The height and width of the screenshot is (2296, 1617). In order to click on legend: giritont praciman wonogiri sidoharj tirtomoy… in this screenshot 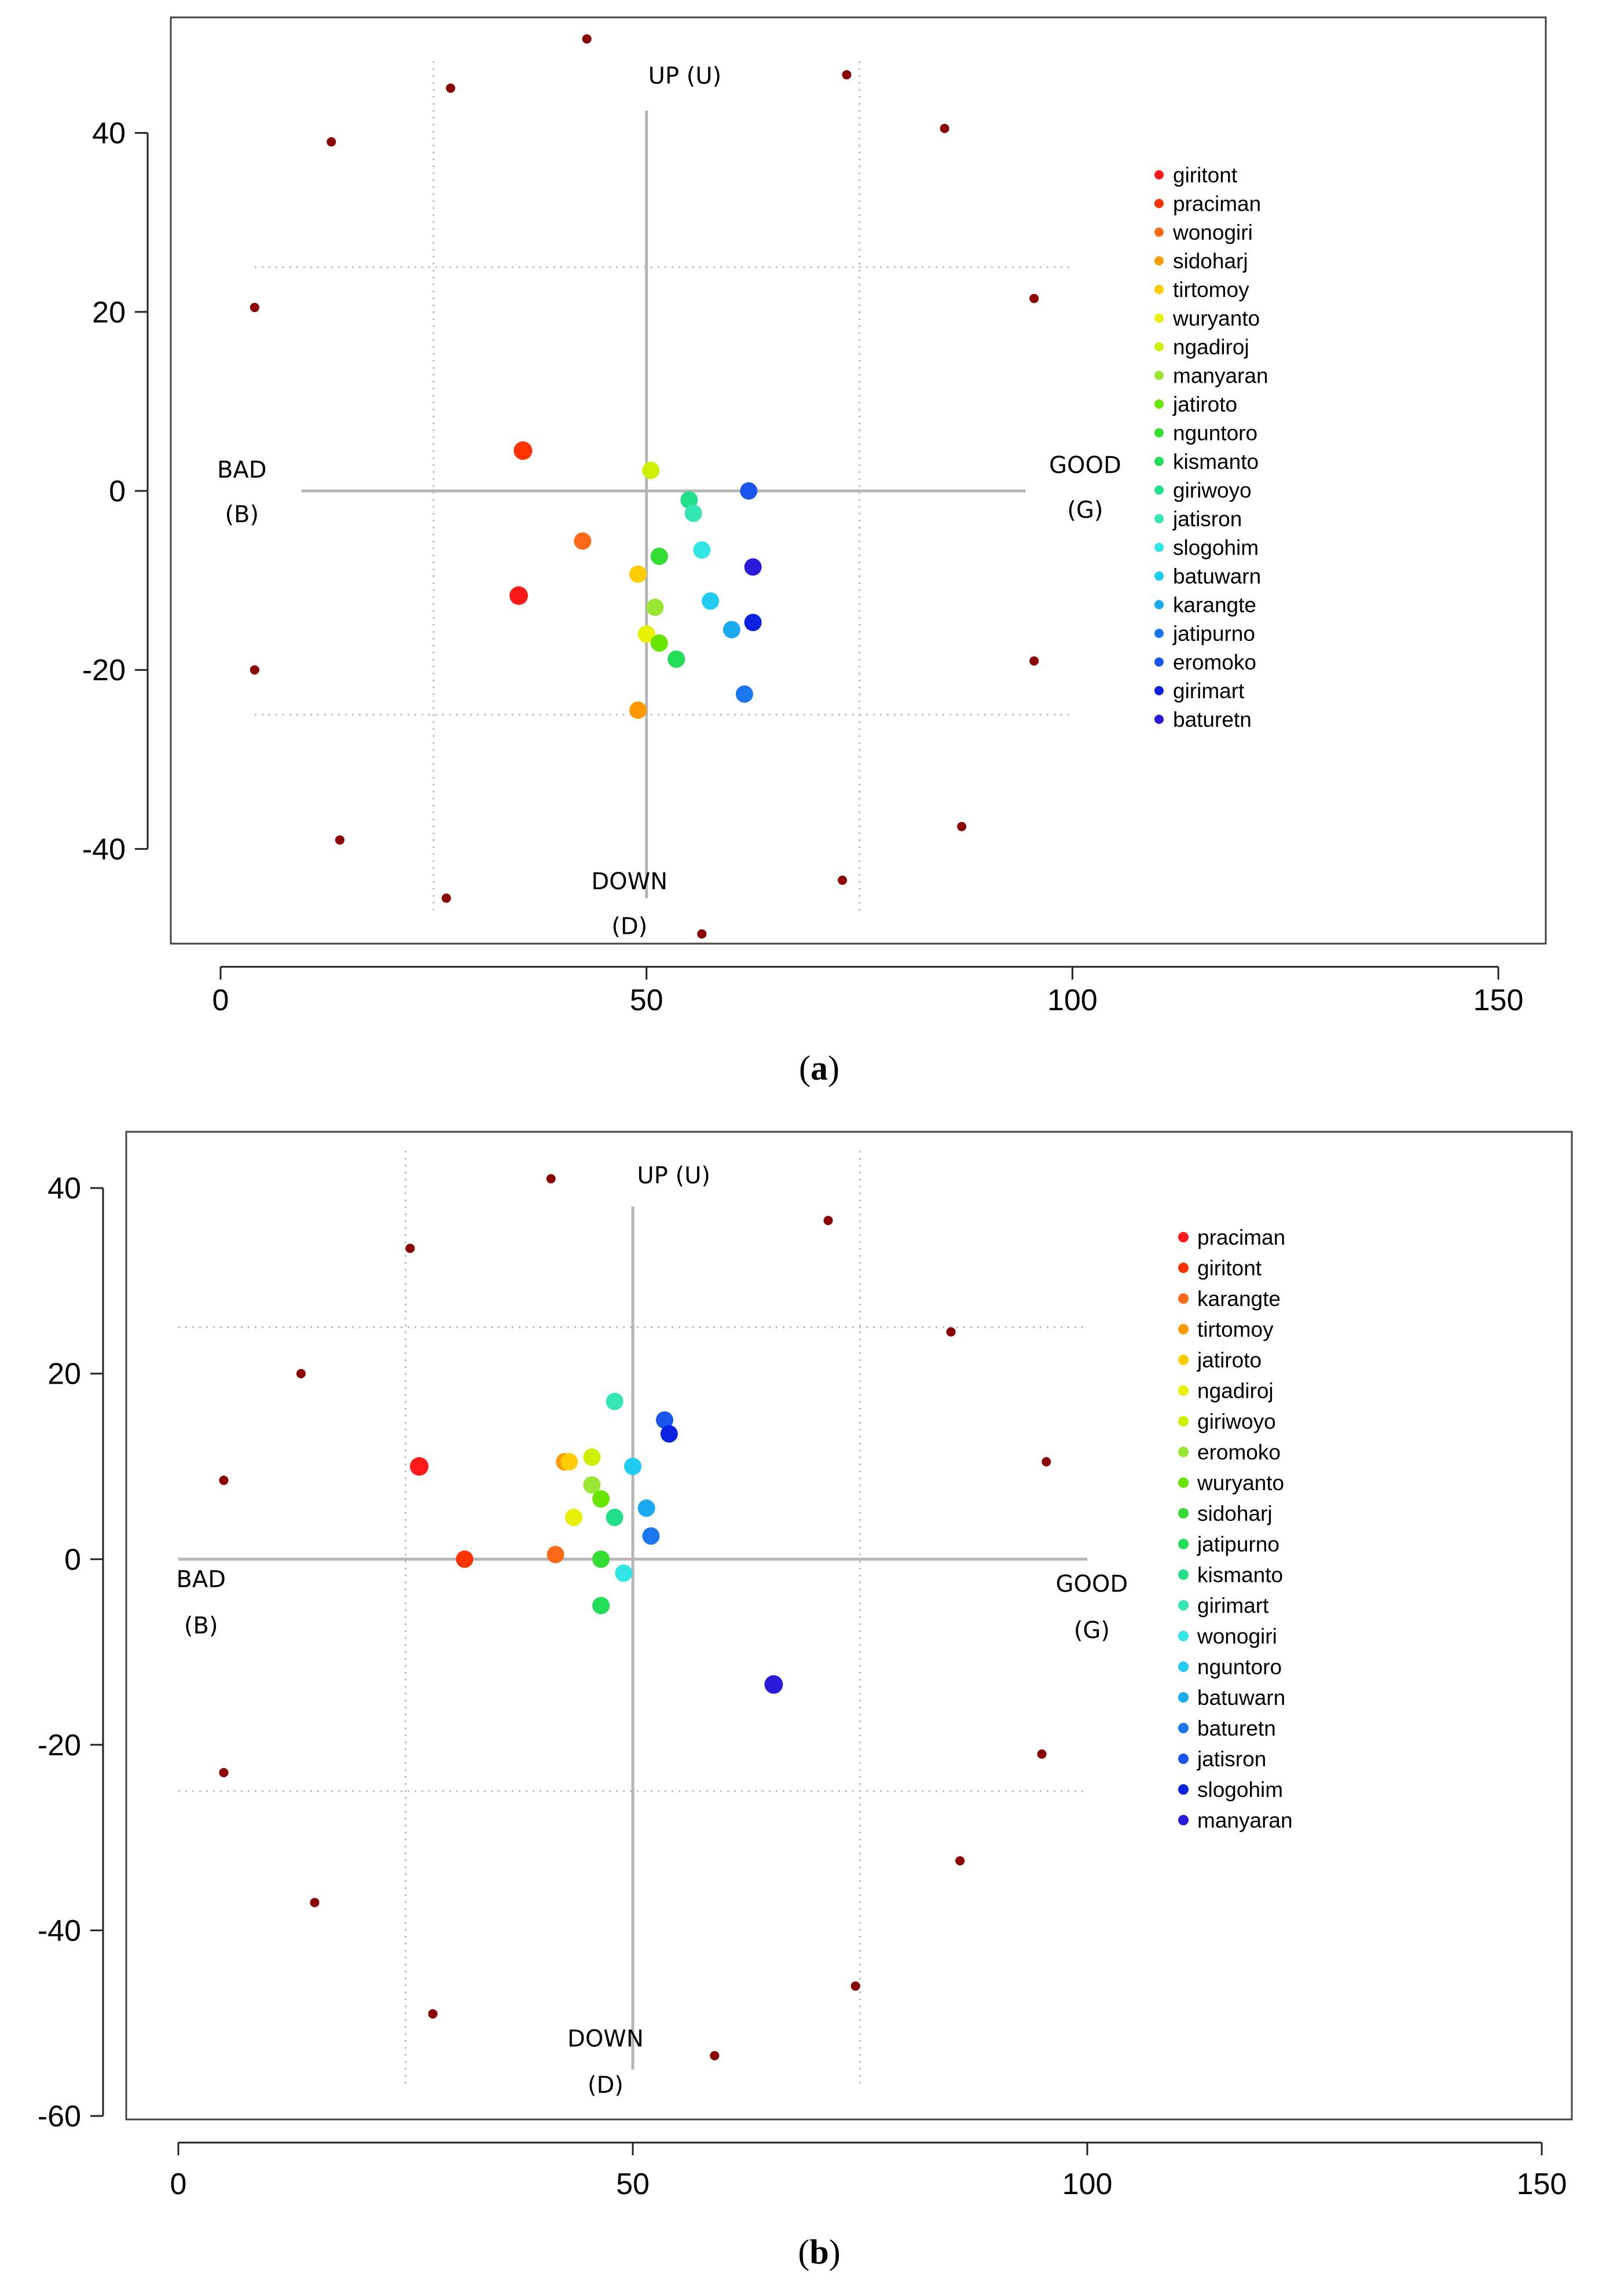, I will do `click(1211, 448)`.